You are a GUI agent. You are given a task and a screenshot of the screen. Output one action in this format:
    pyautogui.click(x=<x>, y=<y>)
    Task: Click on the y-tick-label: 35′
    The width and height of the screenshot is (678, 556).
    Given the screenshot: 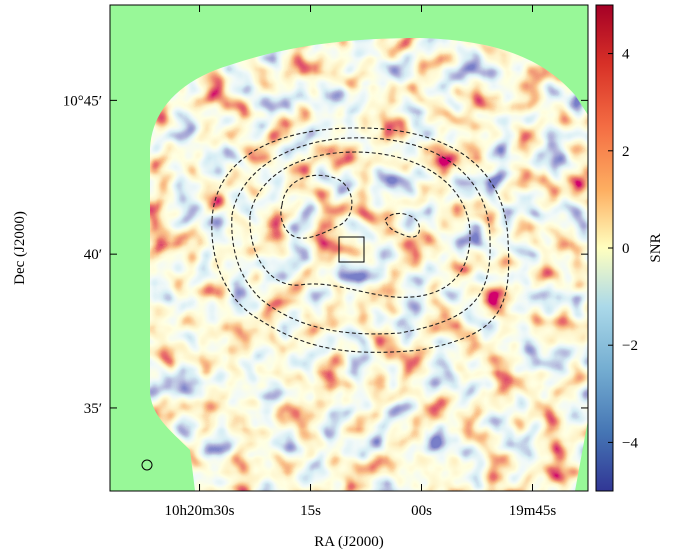 What is the action you would take?
    pyautogui.click(x=93, y=409)
    